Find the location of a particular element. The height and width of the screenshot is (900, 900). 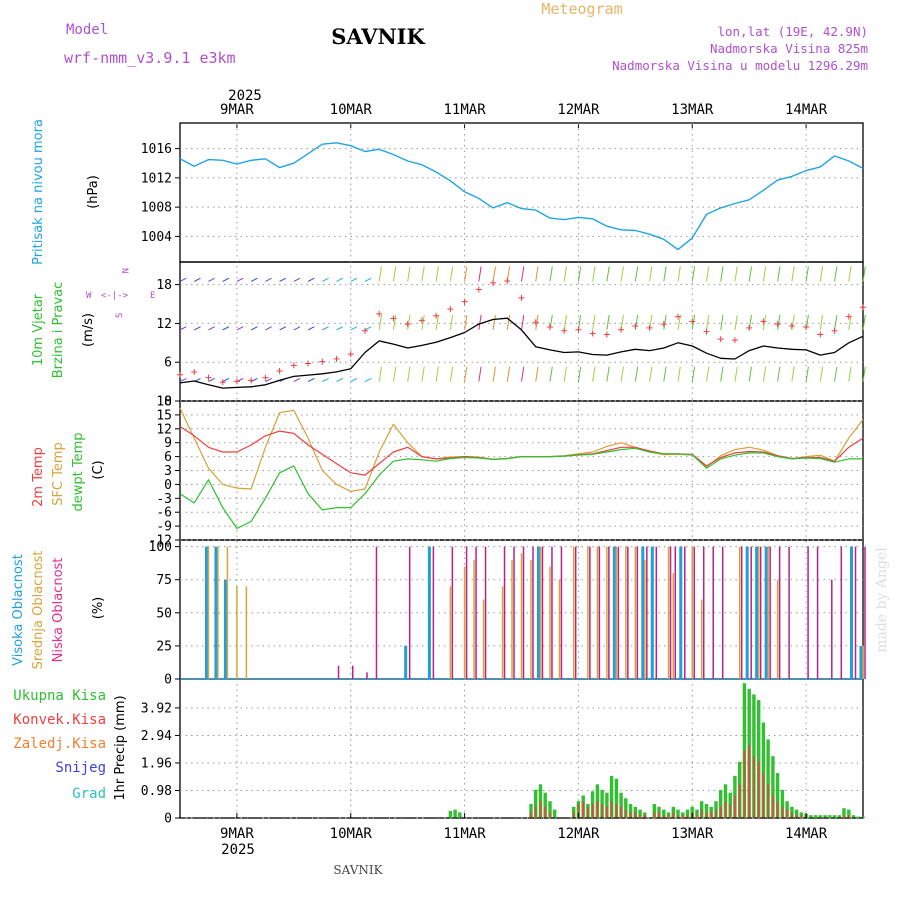

top-day-label: 14MAR is located at coordinates (806, 110).